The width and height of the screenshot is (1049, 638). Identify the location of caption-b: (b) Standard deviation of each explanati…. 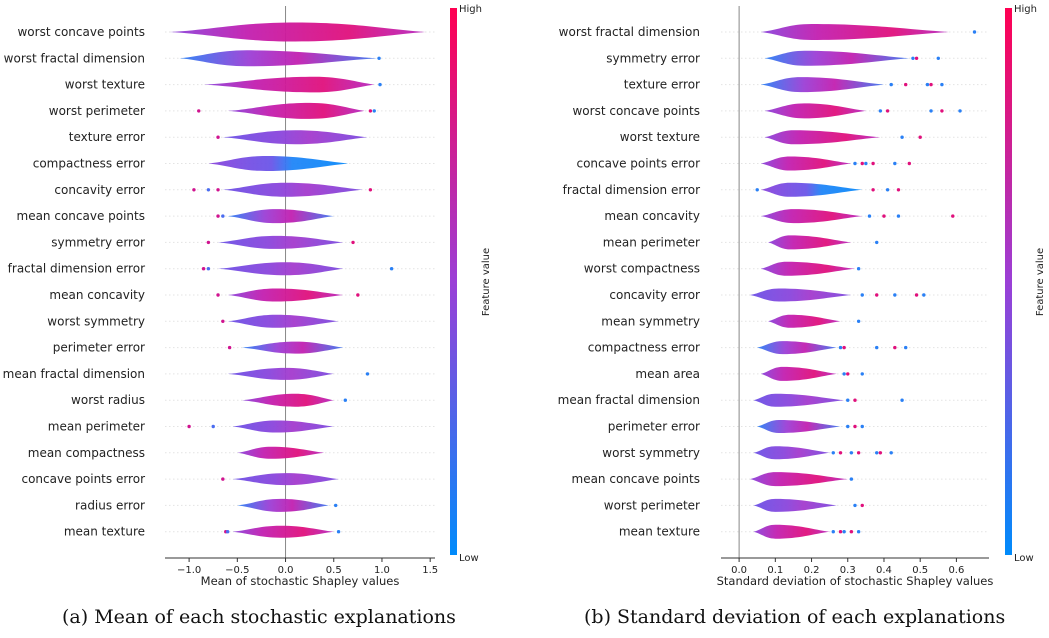
(795, 617).